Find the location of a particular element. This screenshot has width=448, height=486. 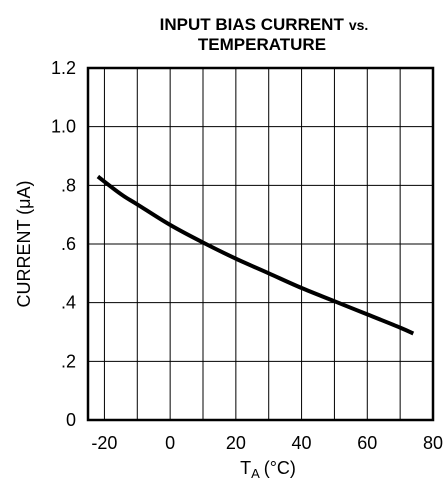

x-axis-label-unit: (°C) is located at coordinates (280, 468).